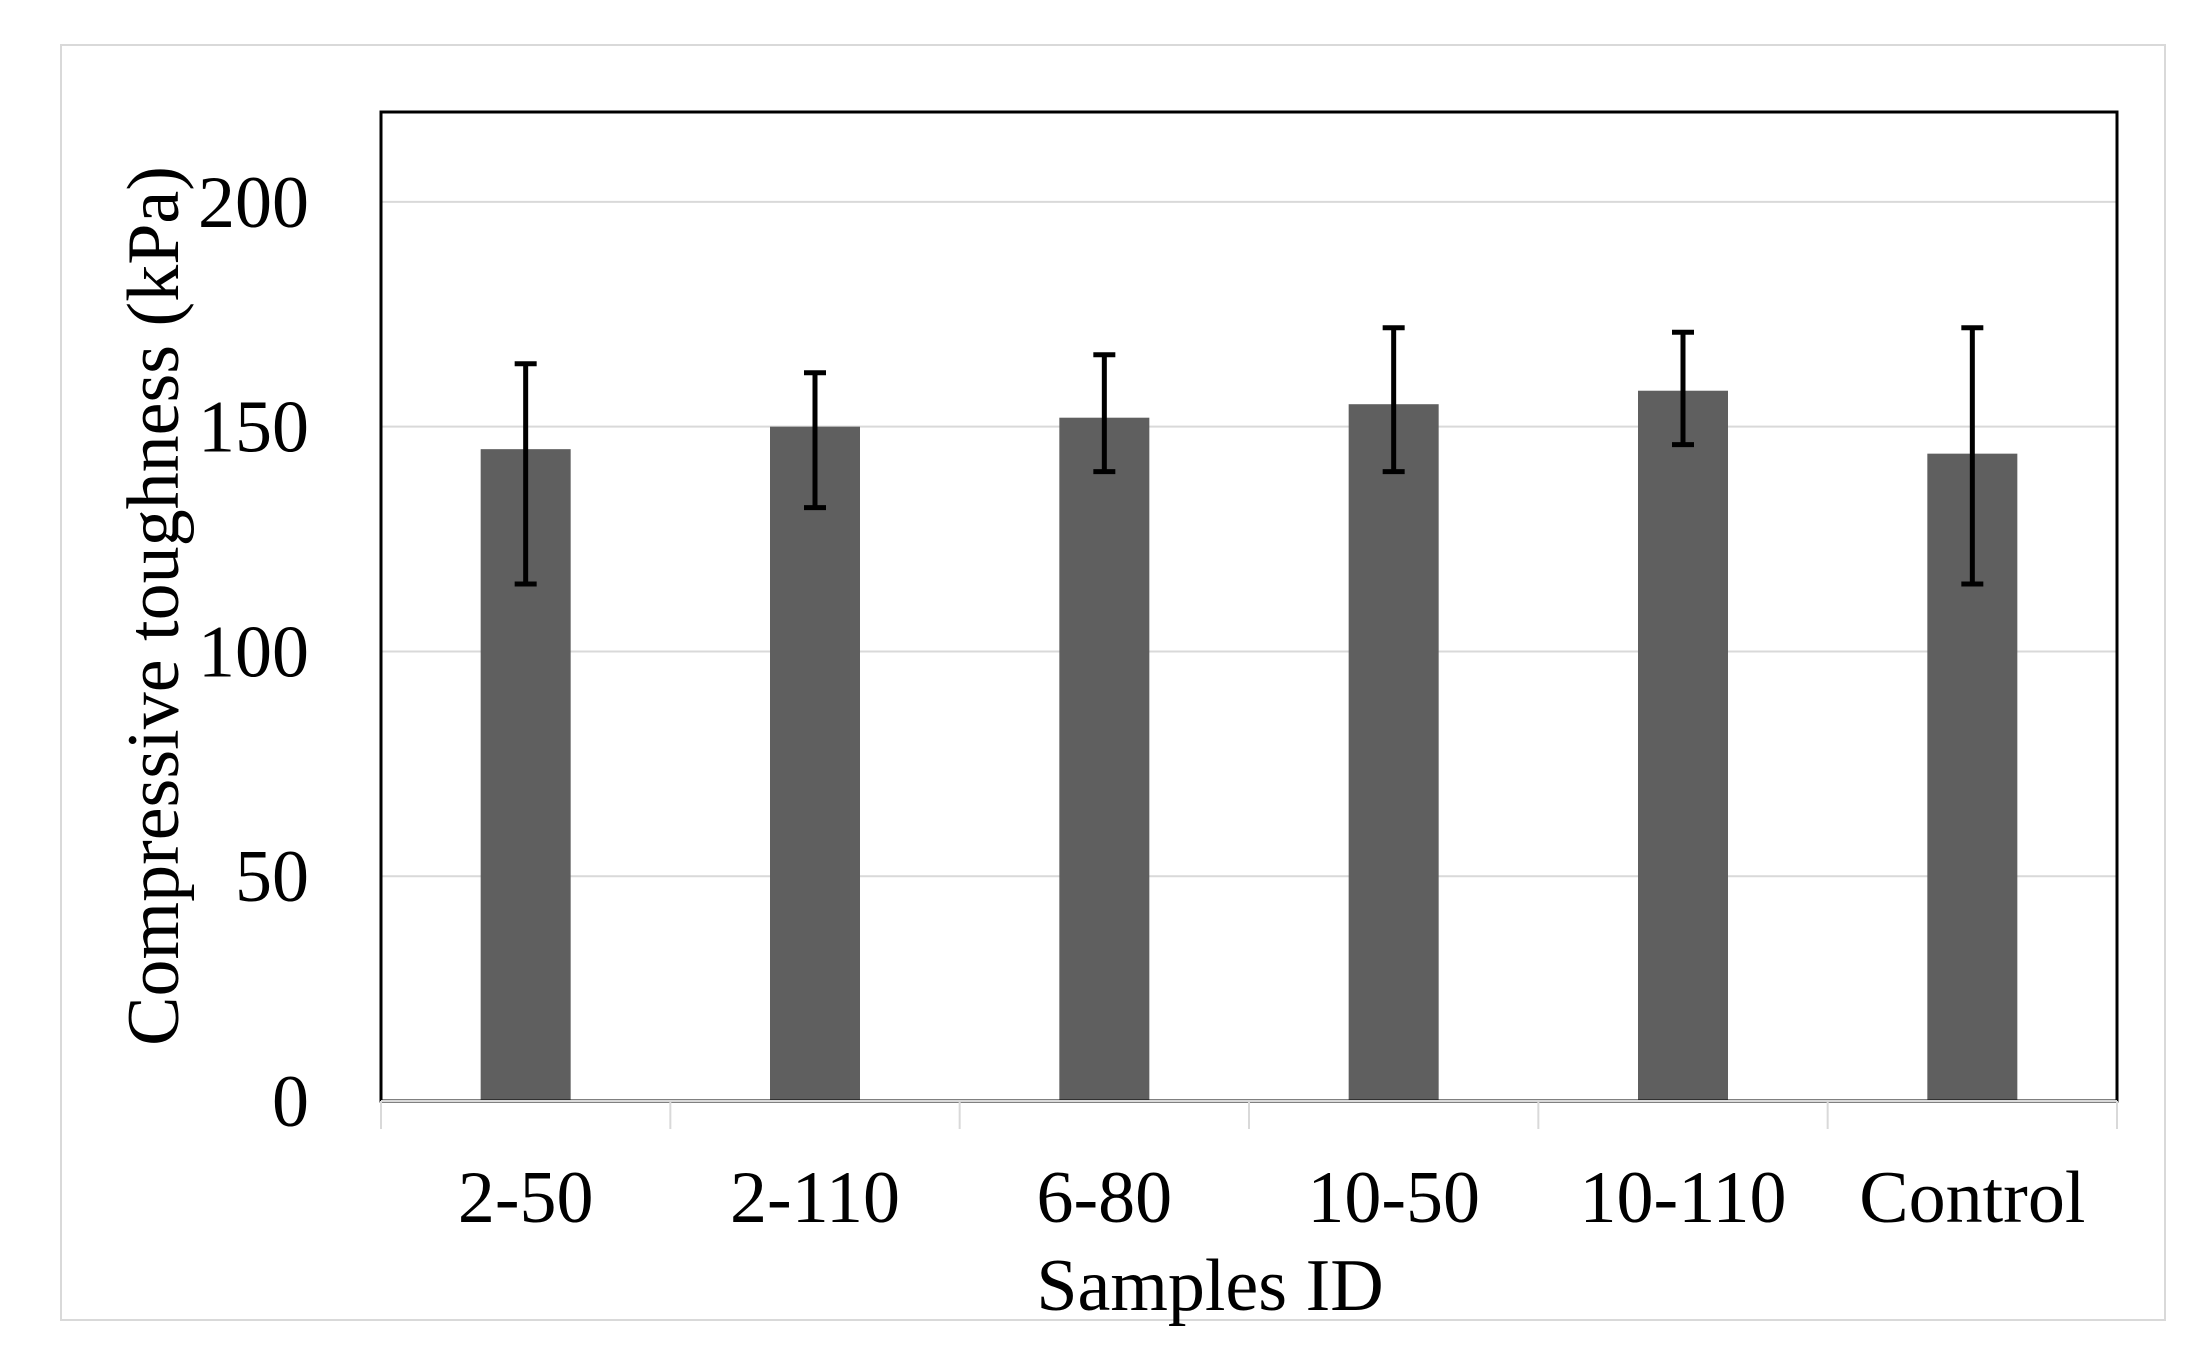 The width and height of the screenshot is (2207, 1365). I want to click on x-tick-label: 6-80, so click(1105, 1198).